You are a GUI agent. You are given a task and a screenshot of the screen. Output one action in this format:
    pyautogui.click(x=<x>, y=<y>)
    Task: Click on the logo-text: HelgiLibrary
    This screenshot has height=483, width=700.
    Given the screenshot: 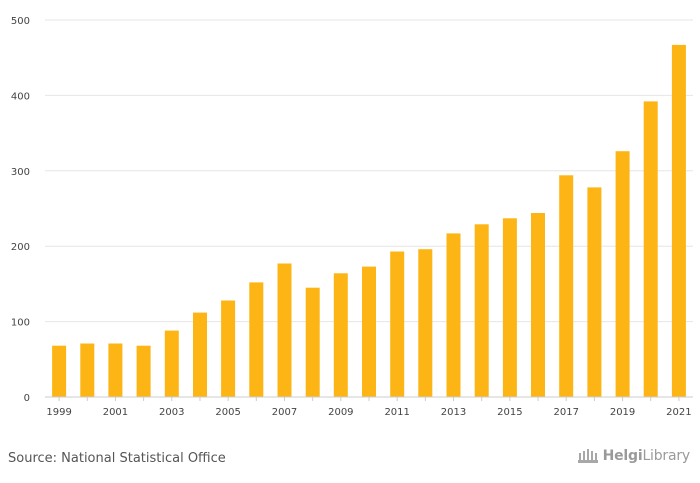 What is the action you would take?
    pyautogui.click(x=646, y=456)
    